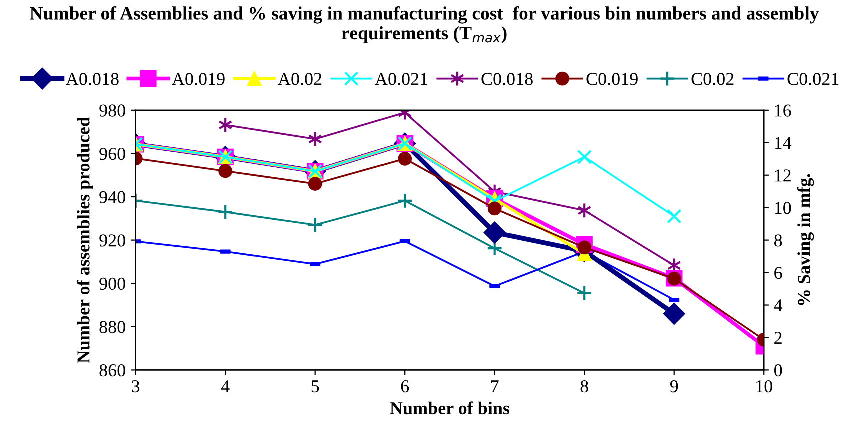 This screenshot has height=433, width=849. Describe the element at coordinates (113, 110) in the screenshot. I see `y-tick-label: 980` at that location.